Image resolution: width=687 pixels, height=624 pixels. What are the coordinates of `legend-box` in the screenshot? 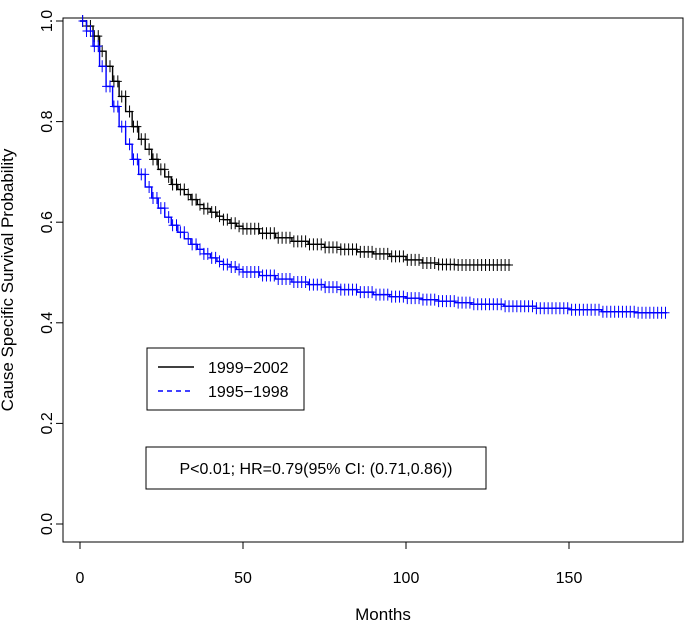 It's located at (225, 379).